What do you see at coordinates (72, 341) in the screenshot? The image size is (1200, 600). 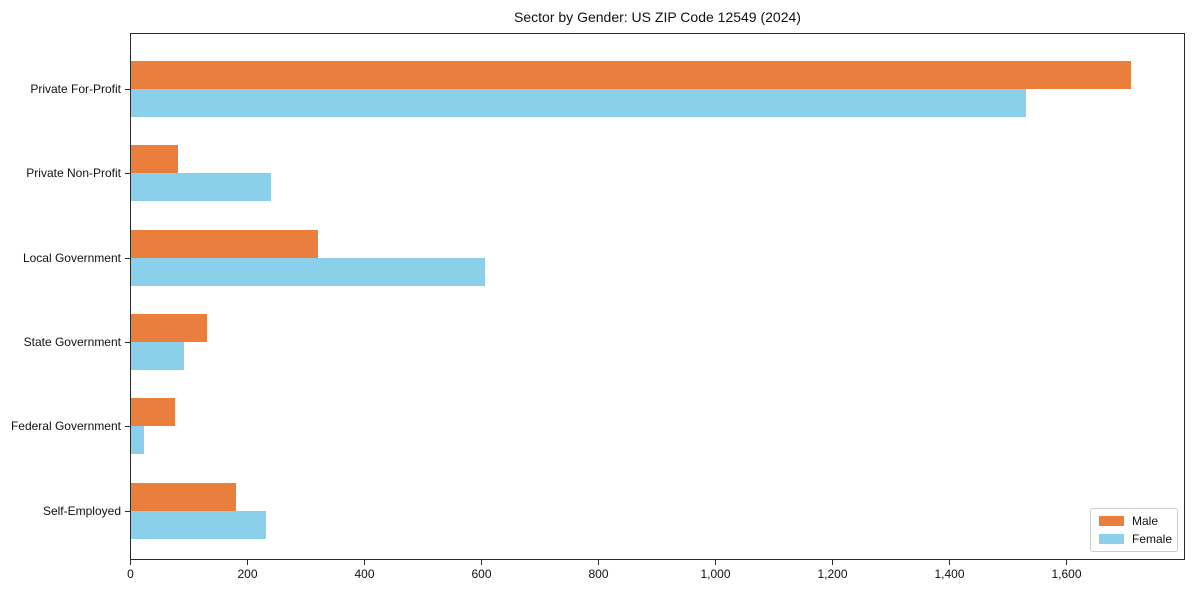 I see `y-axis-label-state-government: State Government` at bounding box center [72, 341].